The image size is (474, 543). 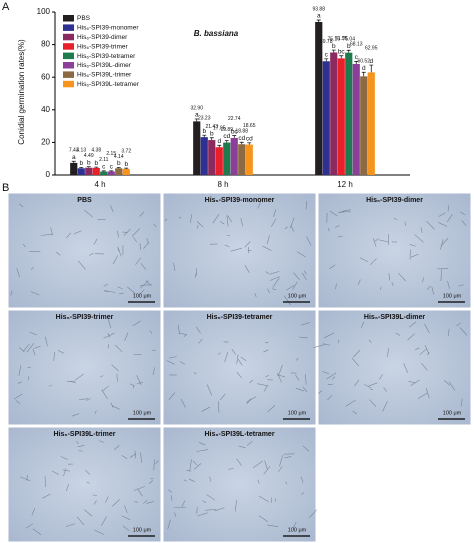 What do you see at coordinates (222, 184) in the screenshot?
I see `x-tick-label: 8 h` at bounding box center [222, 184].